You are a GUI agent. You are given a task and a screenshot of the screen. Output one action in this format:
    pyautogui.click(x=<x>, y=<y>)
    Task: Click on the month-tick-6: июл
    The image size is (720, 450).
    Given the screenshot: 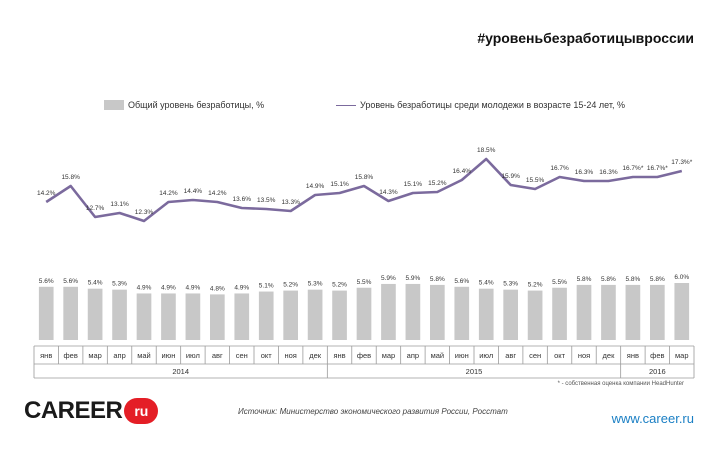 What is the action you would take?
    pyautogui.click(x=193, y=355)
    